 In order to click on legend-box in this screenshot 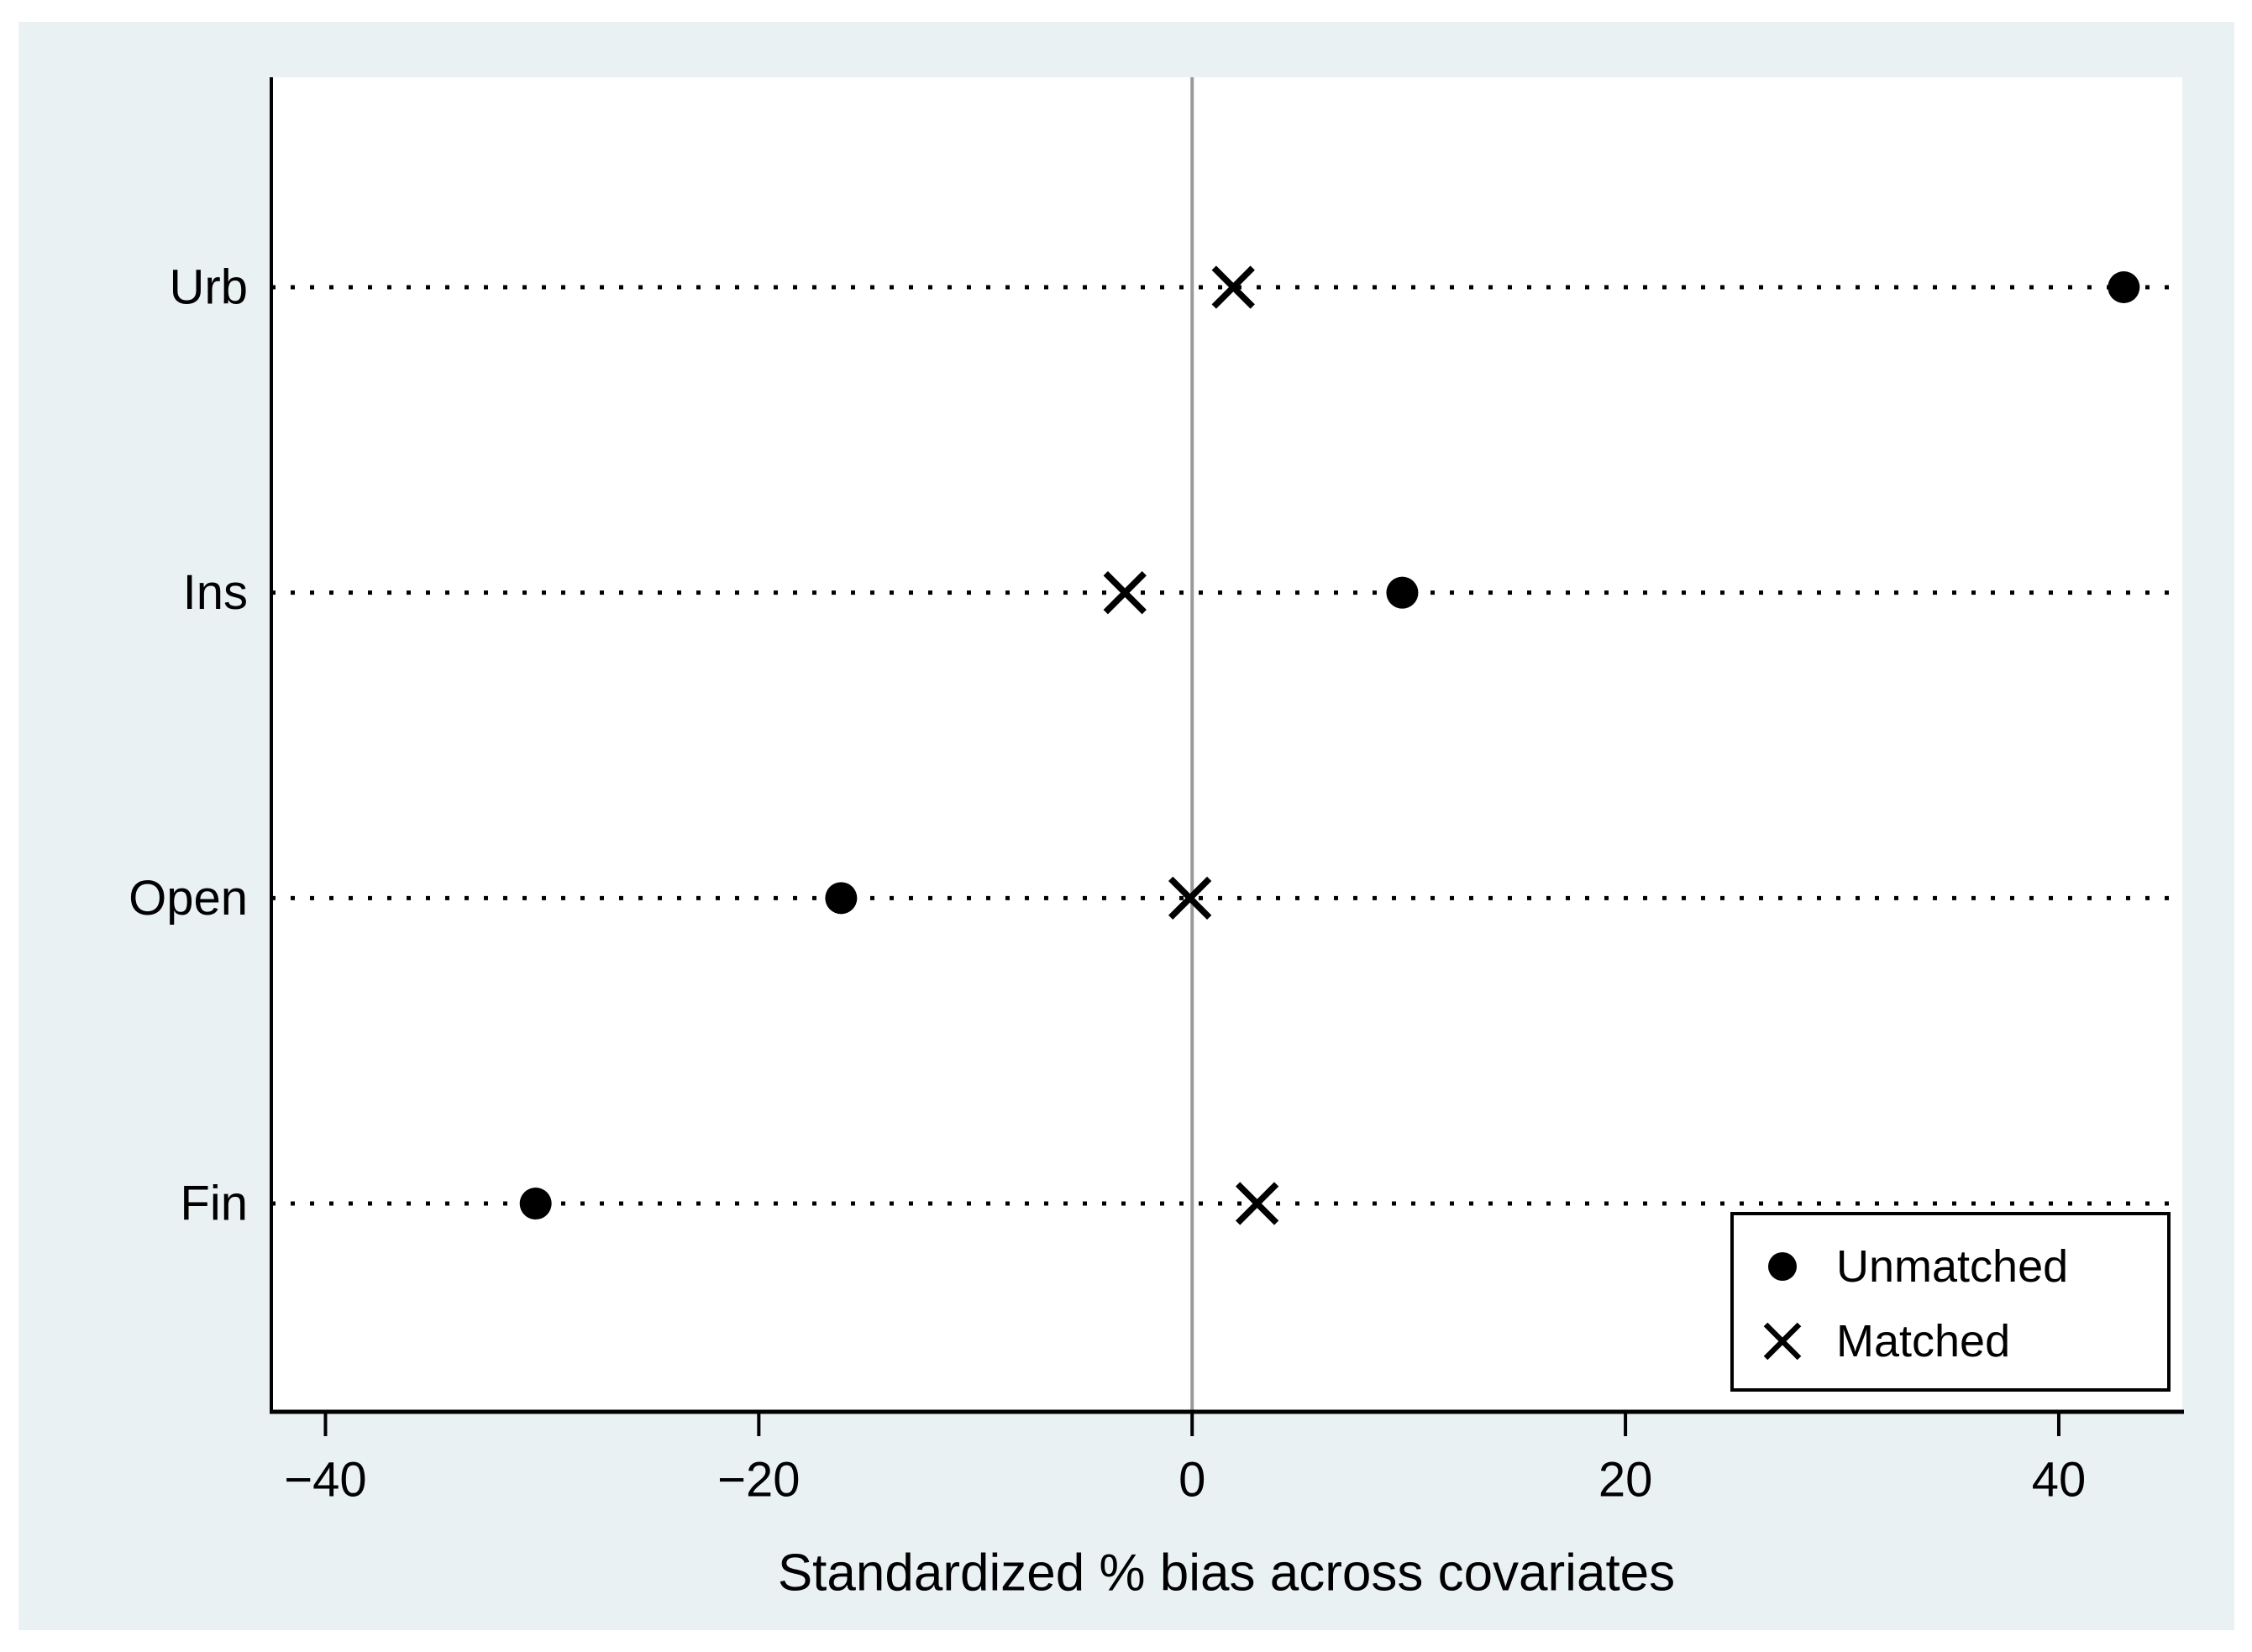, I will do `click(1950, 1302)`.